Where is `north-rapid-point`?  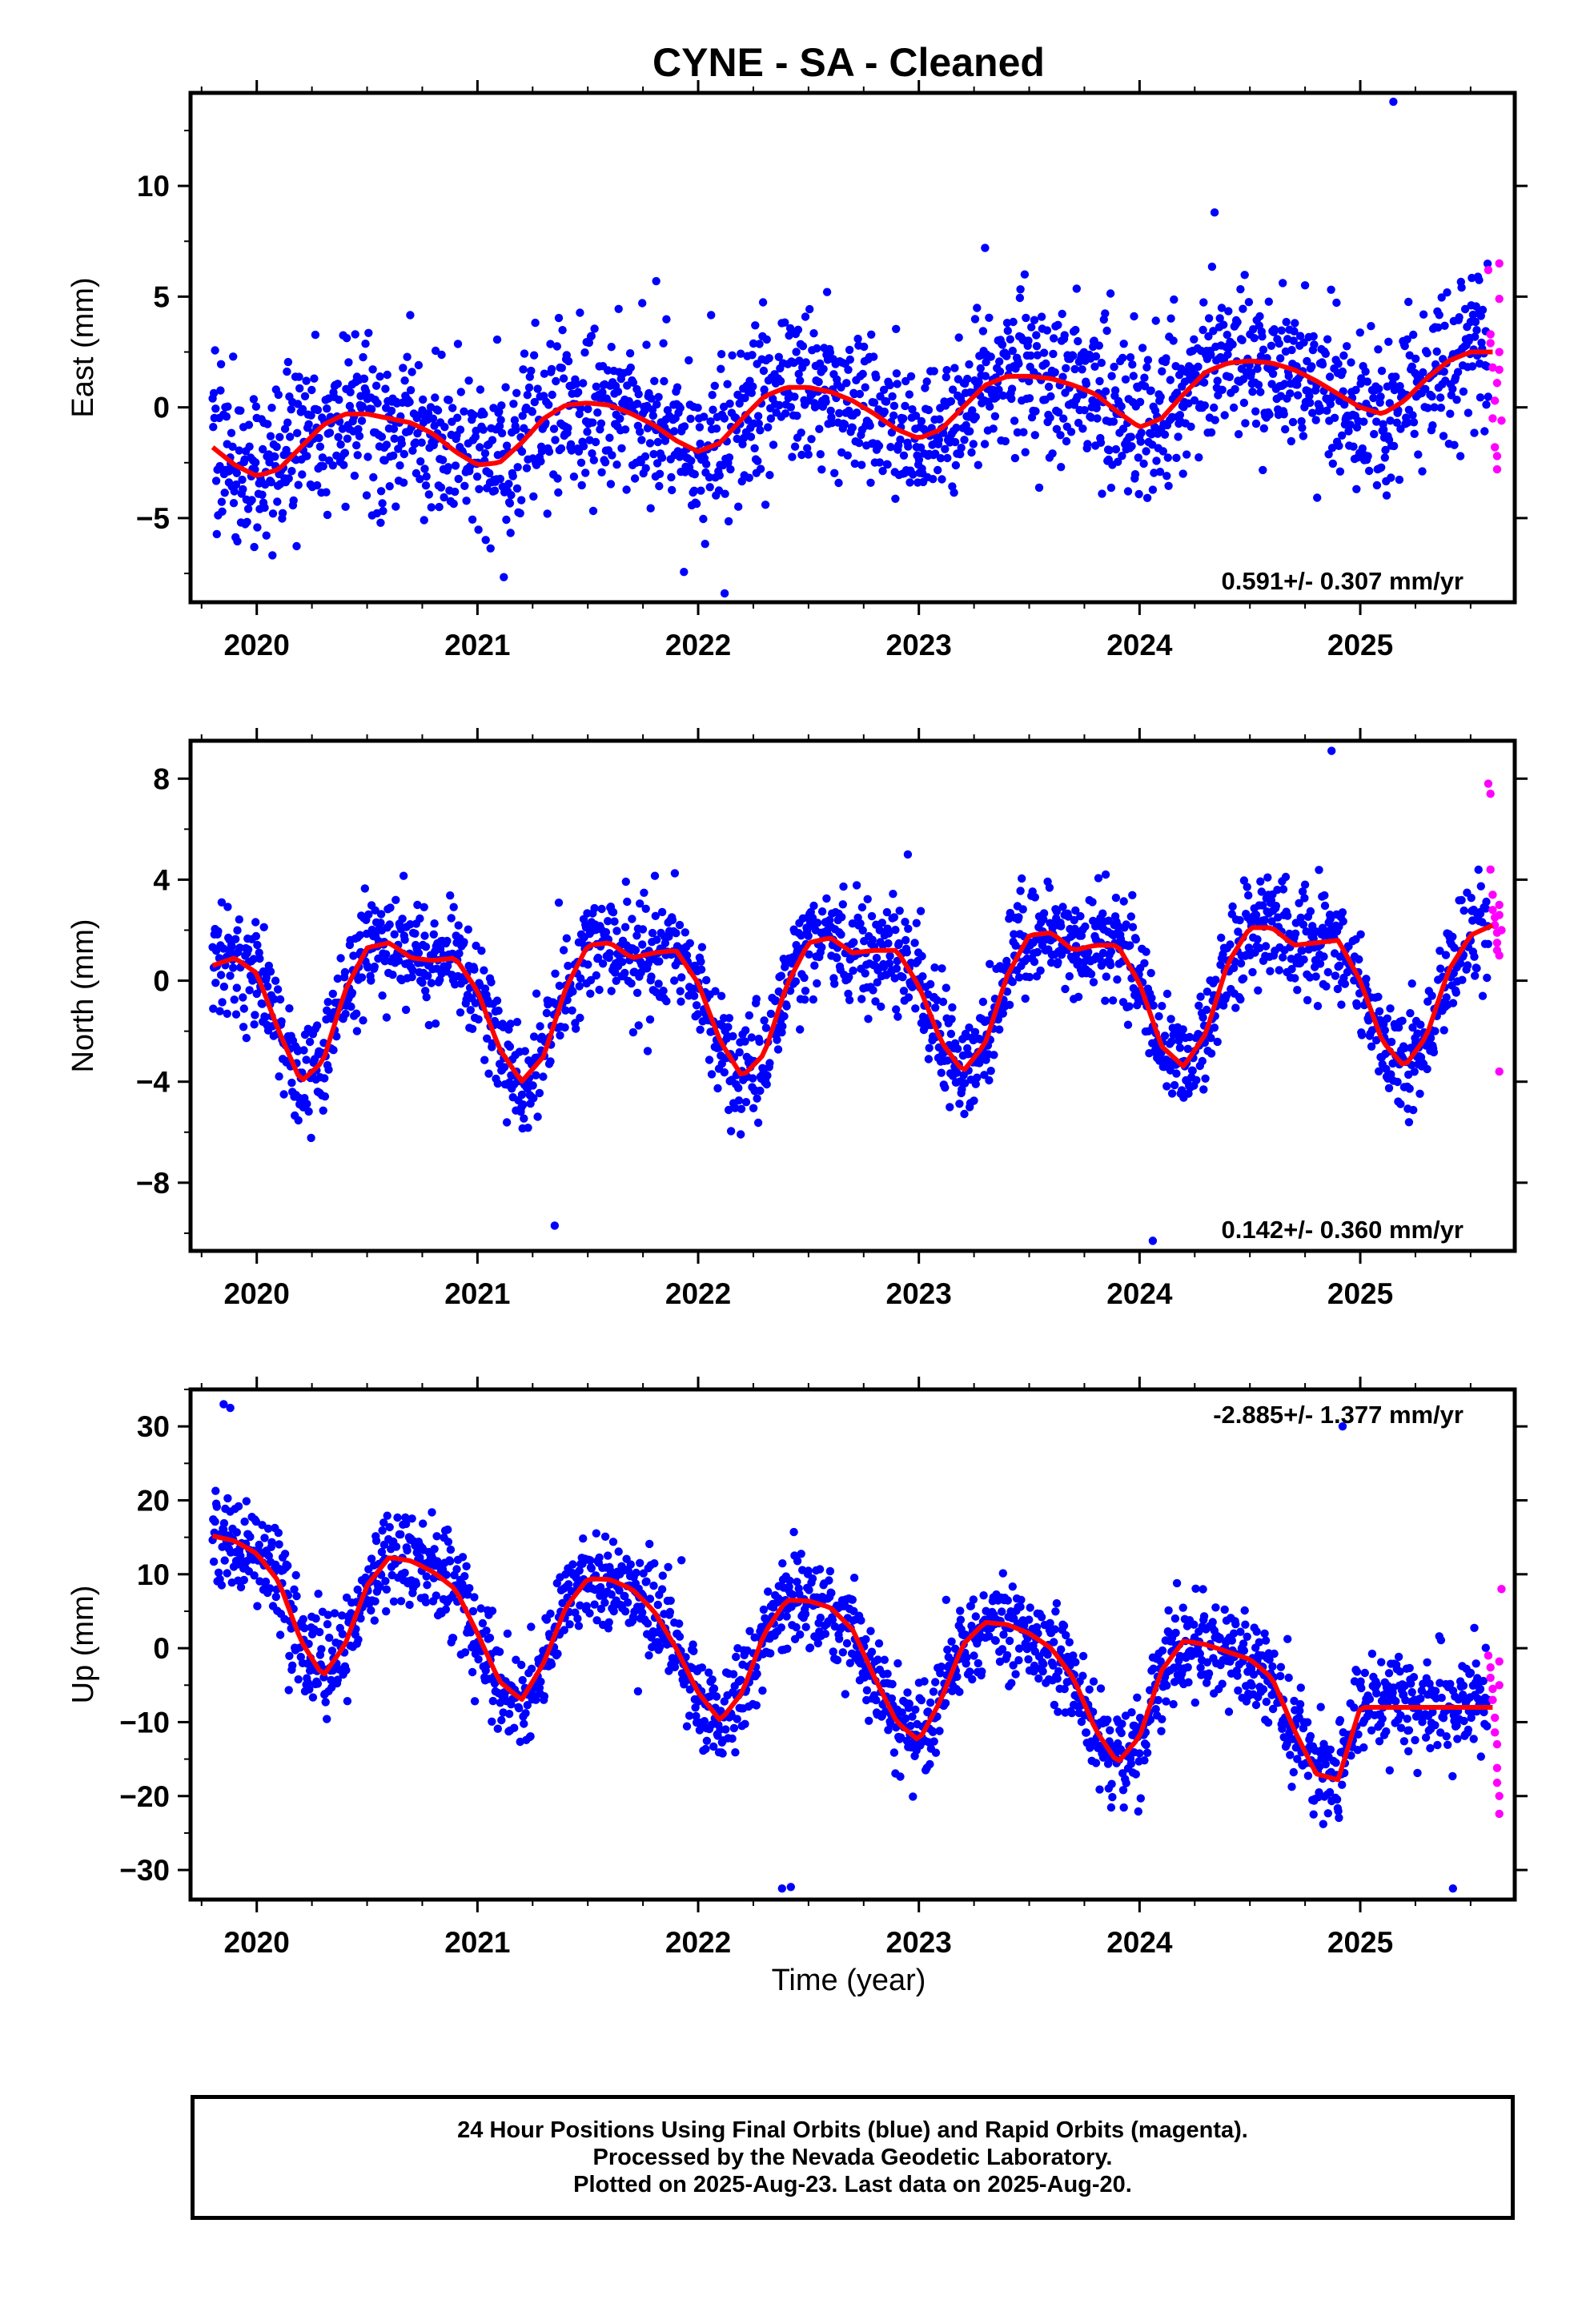 north-rapid-point is located at coordinates (1499, 955).